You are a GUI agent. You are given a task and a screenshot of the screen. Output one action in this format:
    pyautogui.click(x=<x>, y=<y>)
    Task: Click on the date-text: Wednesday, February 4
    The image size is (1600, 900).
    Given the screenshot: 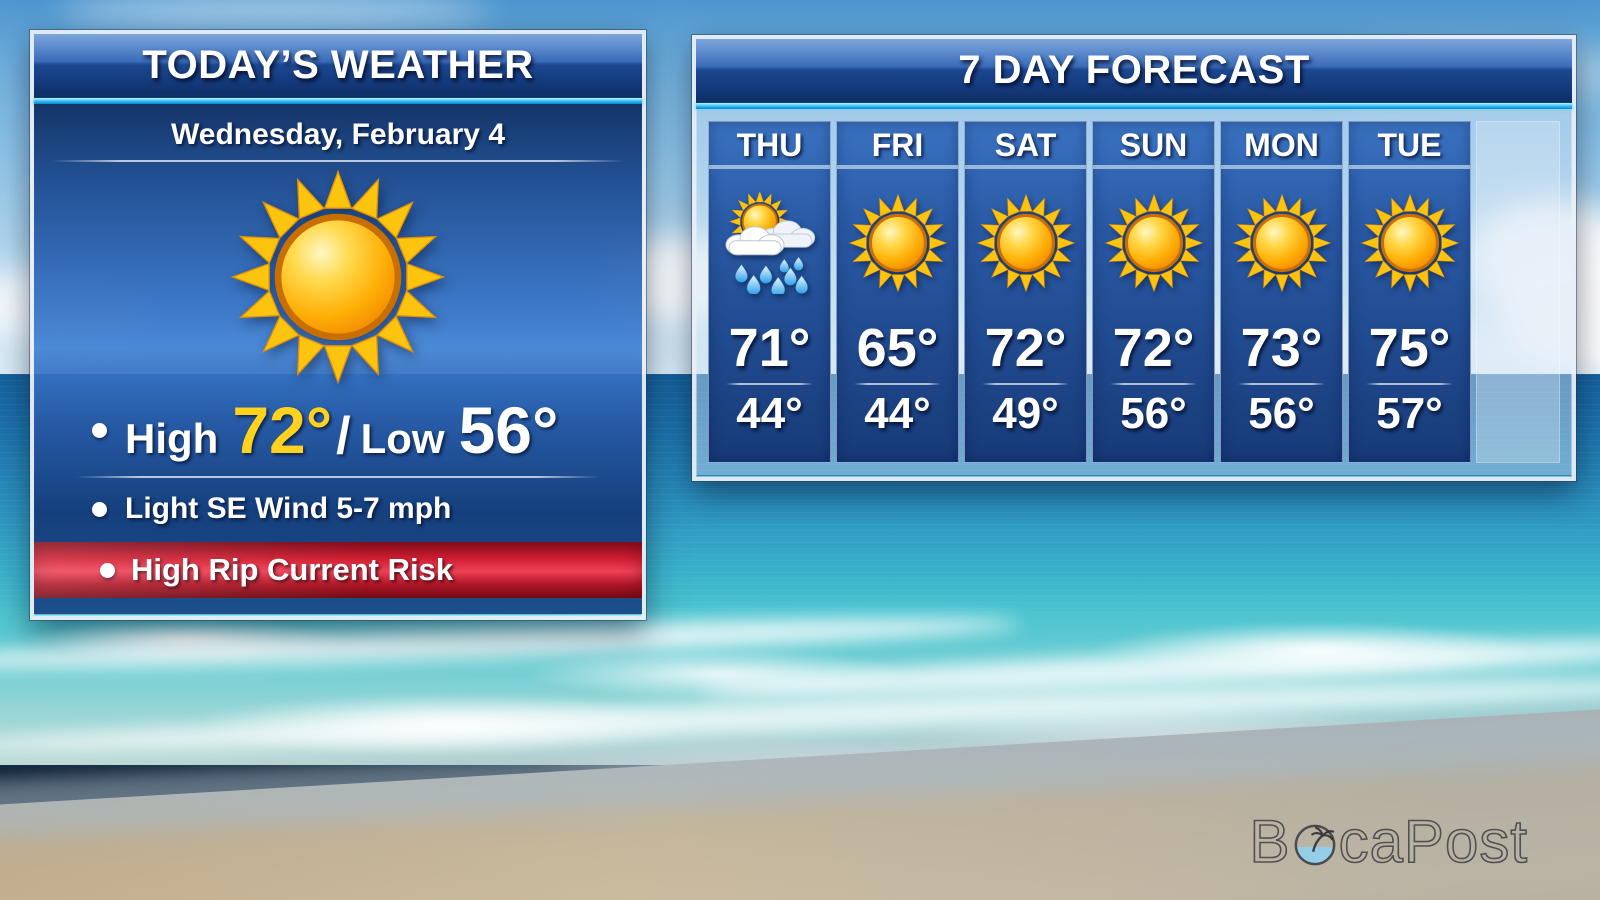 What is the action you would take?
    pyautogui.click(x=337, y=134)
    